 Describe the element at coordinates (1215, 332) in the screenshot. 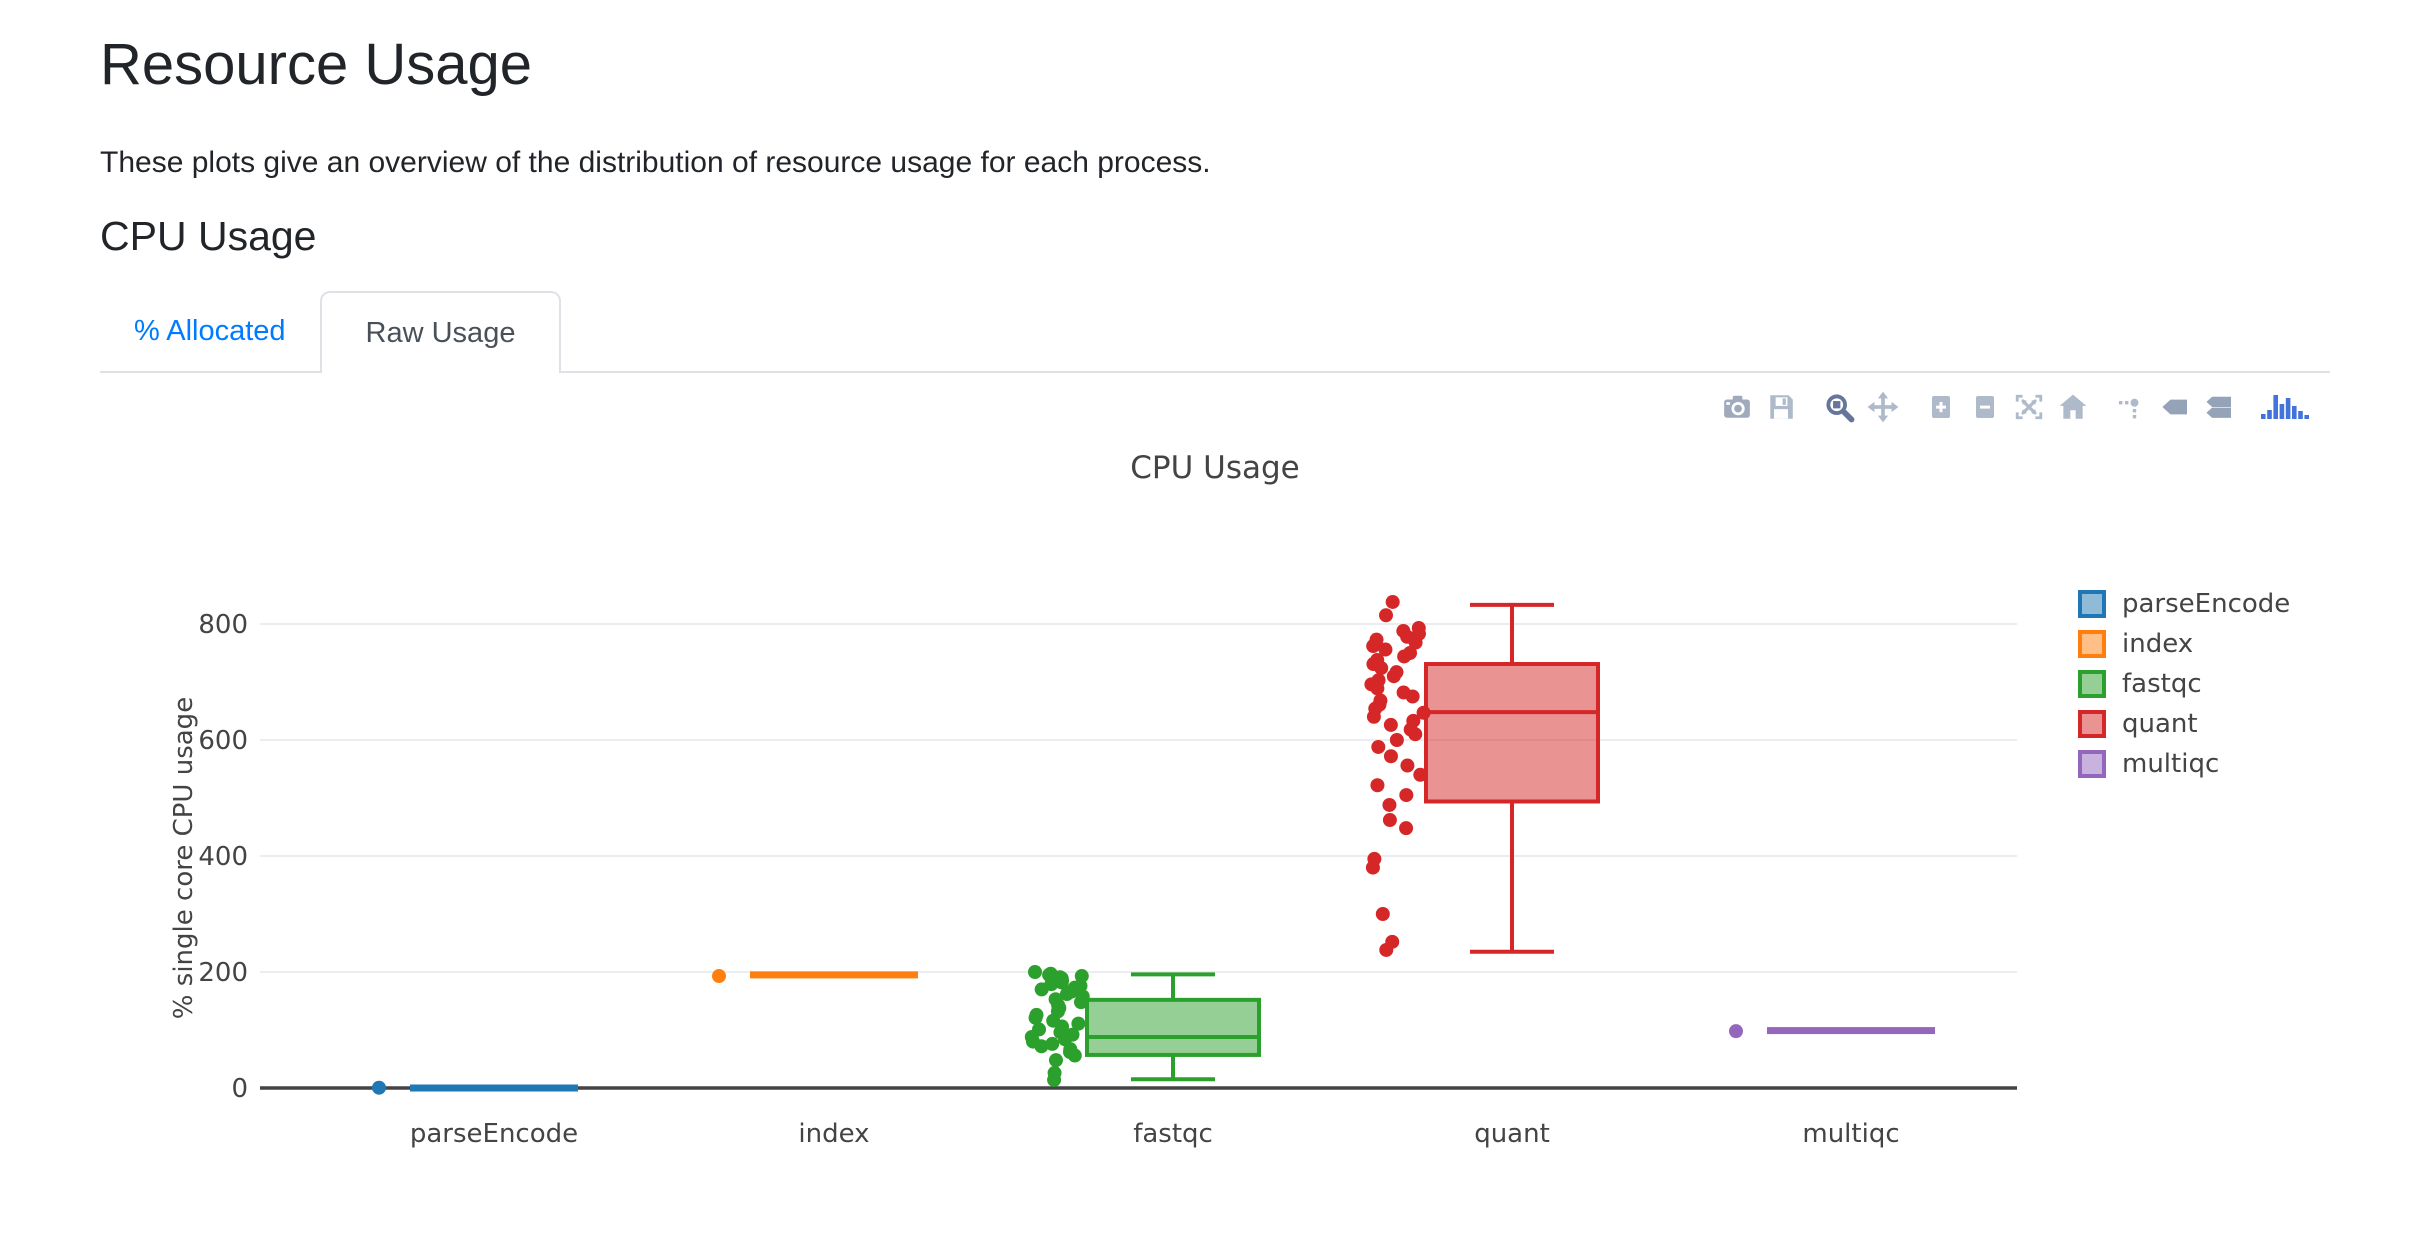

I see `cpu-usage-tabs: % Allocated Raw Usage` at that location.